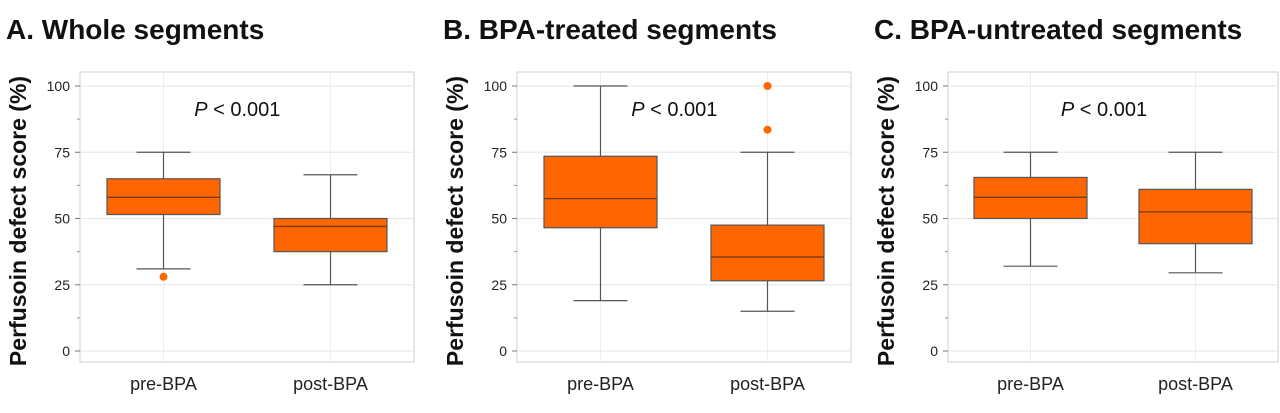 The height and width of the screenshot is (413, 1280). I want to click on panel-title: A. Whole segments, so click(135, 29).